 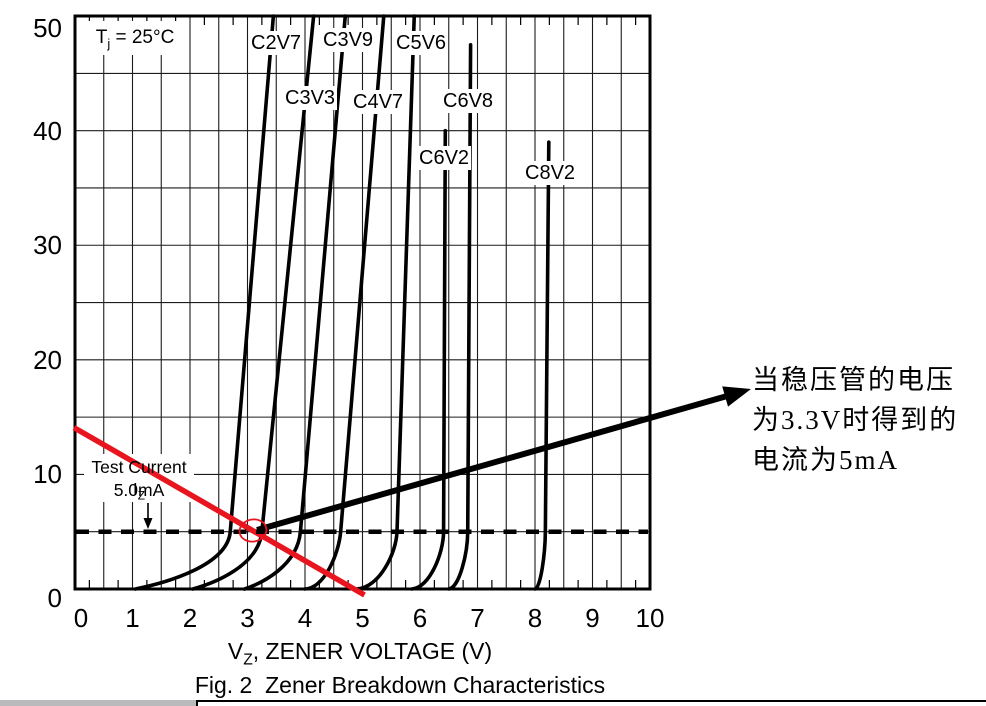 I want to click on curve-c3v9, so click(x=295, y=302).